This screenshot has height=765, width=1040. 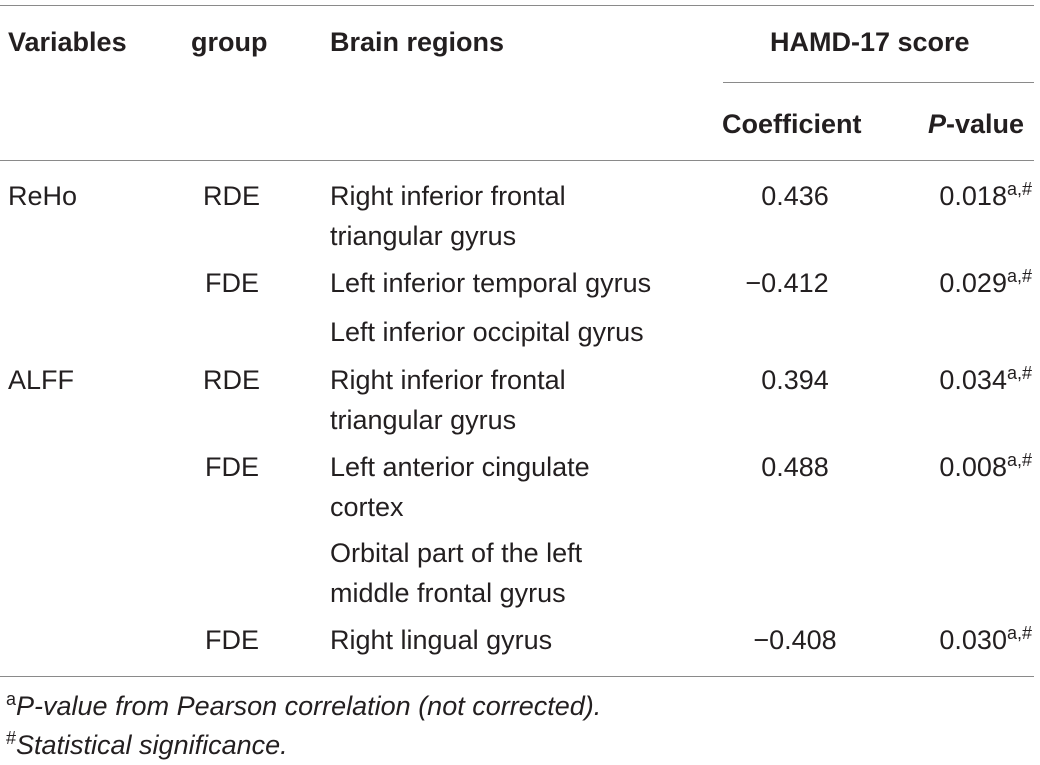 What do you see at coordinates (973, 283) in the screenshot?
I see `row-2-pvalue-number: 0.029` at bounding box center [973, 283].